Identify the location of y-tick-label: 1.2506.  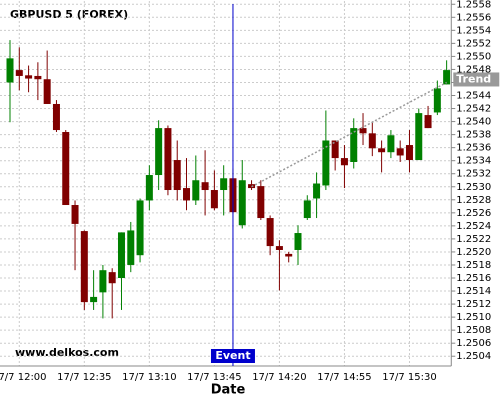
(473, 343).